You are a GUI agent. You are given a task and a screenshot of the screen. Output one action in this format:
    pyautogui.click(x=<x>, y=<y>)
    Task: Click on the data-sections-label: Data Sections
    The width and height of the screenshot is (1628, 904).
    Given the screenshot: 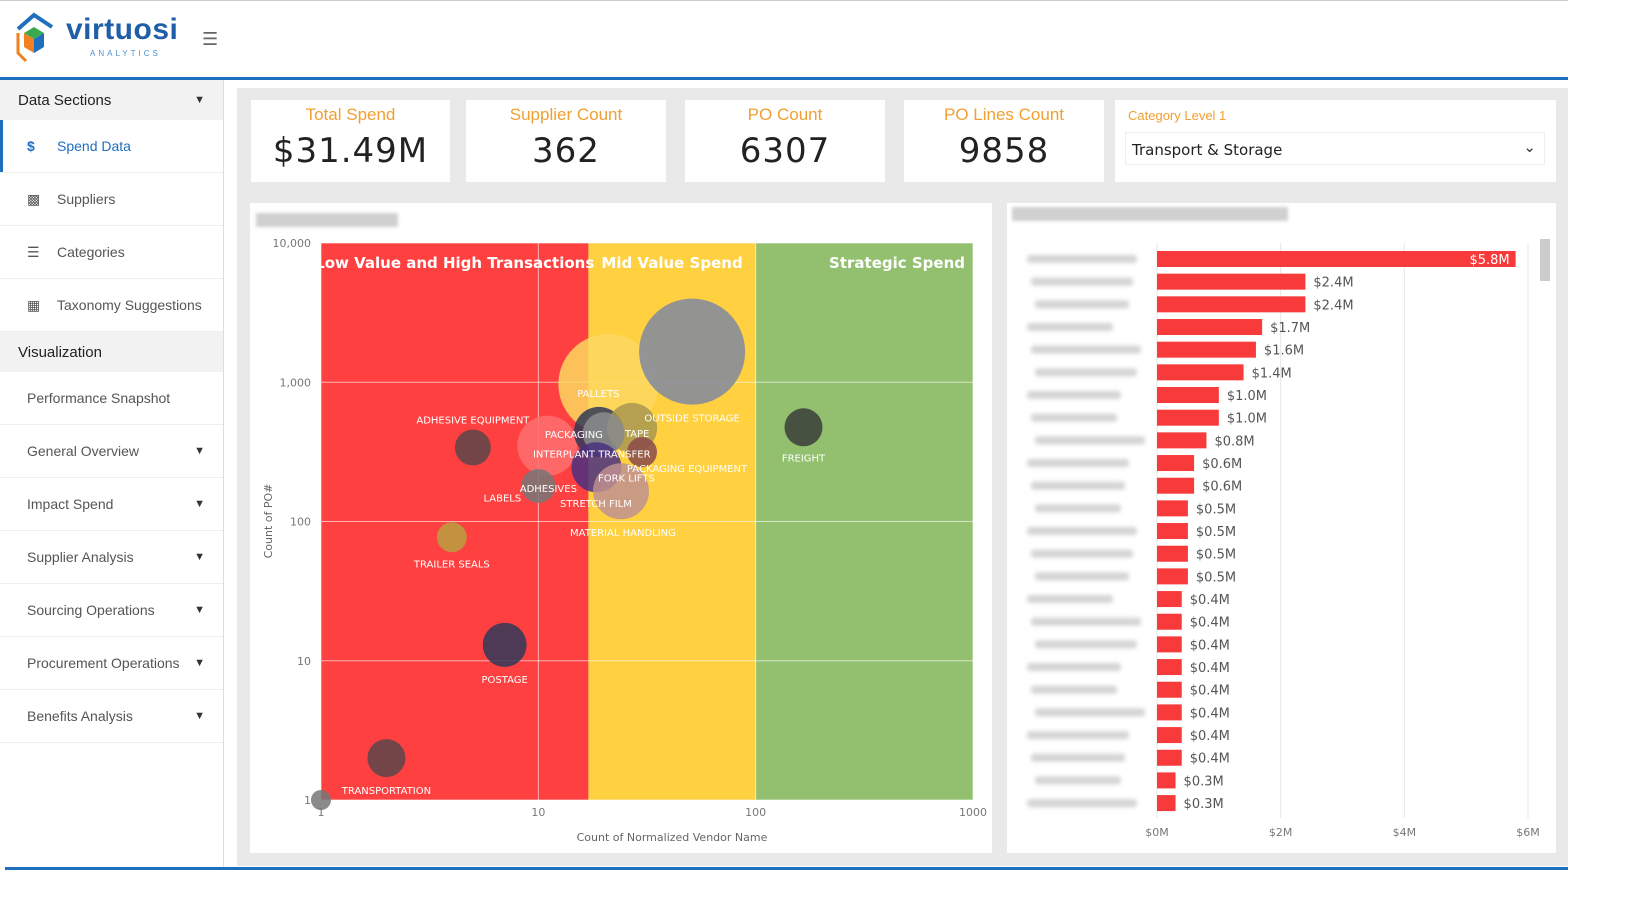 What is the action you would take?
    pyautogui.click(x=65, y=100)
    